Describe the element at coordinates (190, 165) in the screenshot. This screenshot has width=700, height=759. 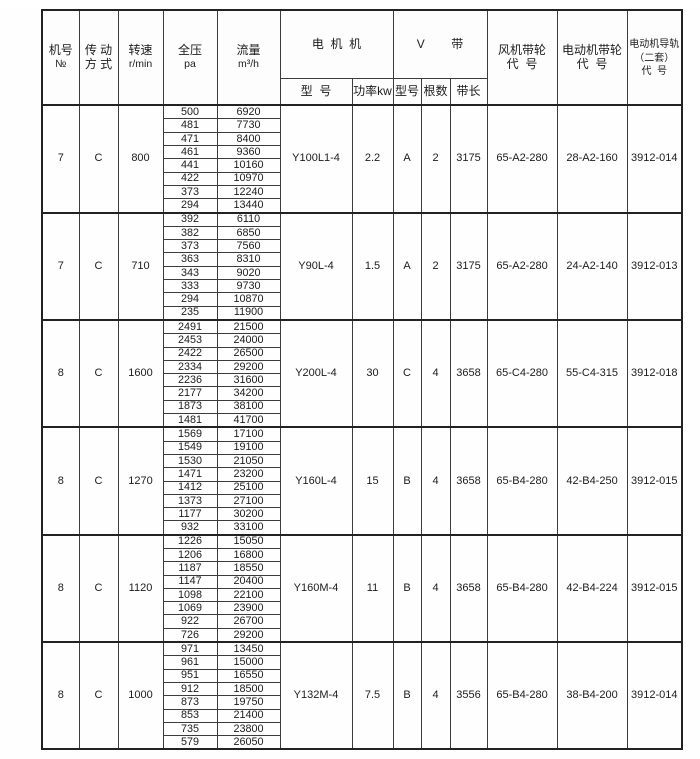
I see `pressure-cell: 441` at that location.